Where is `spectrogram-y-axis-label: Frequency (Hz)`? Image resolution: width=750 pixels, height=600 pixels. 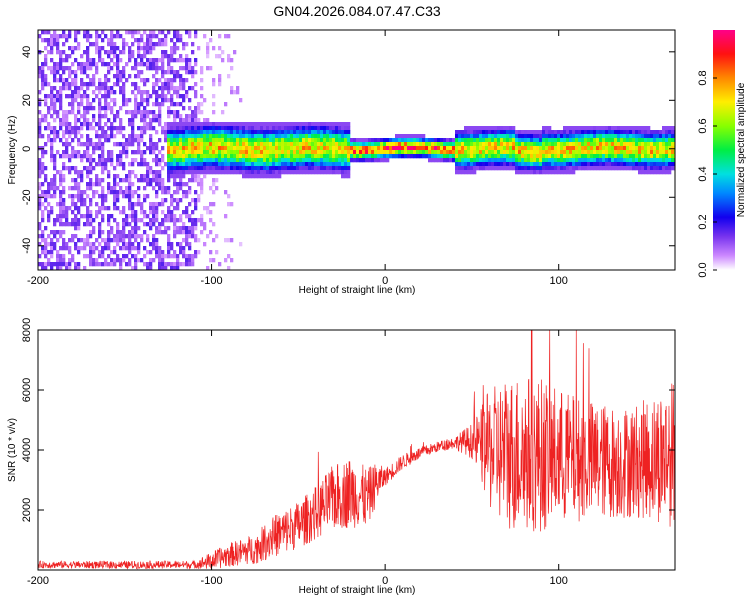 spectrogram-y-axis-label: Frequency (Hz) is located at coordinates (12, 150).